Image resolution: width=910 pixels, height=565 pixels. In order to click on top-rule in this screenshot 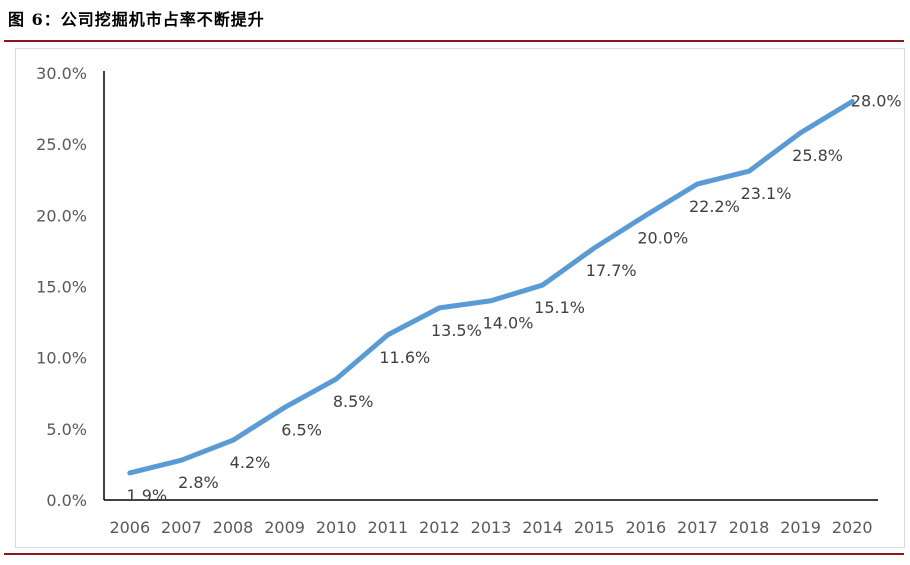, I will do `click(454, 41)`.